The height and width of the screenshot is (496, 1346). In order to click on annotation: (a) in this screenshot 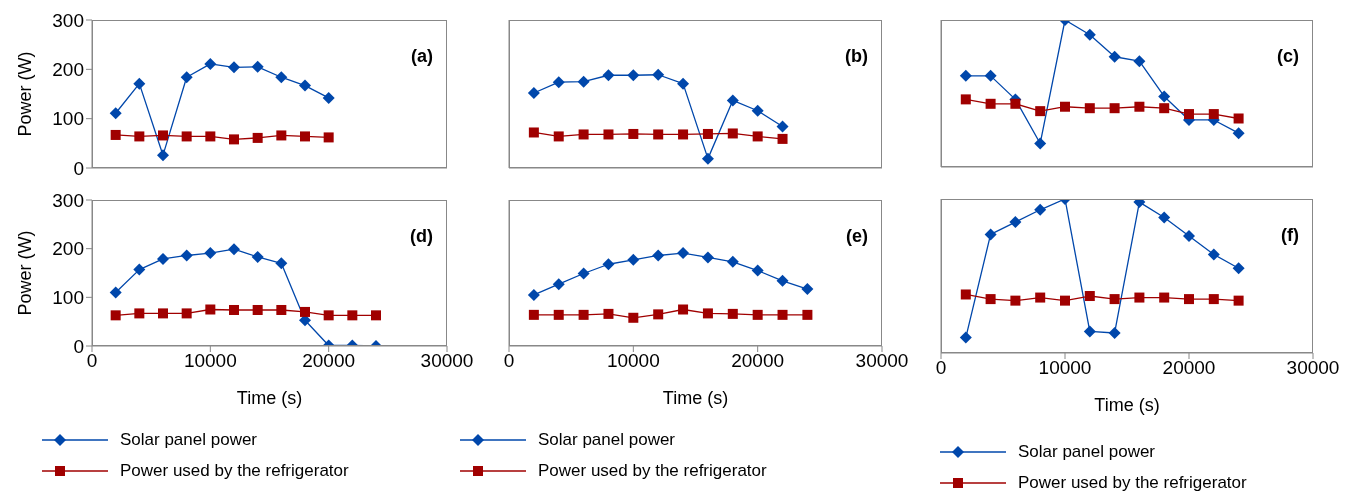, I will do `click(422, 56)`.